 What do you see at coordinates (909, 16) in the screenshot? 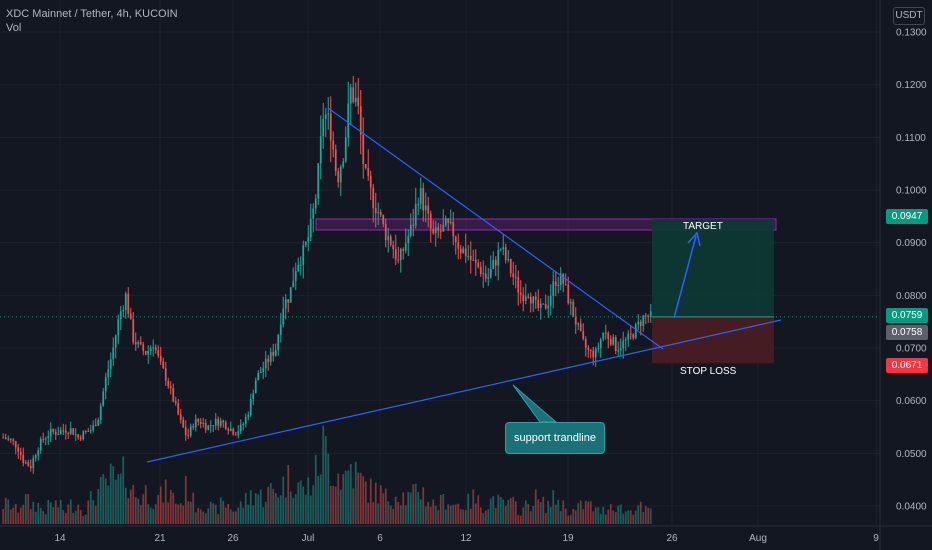
I see `currency-button: USDT` at bounding box center [909, 16].